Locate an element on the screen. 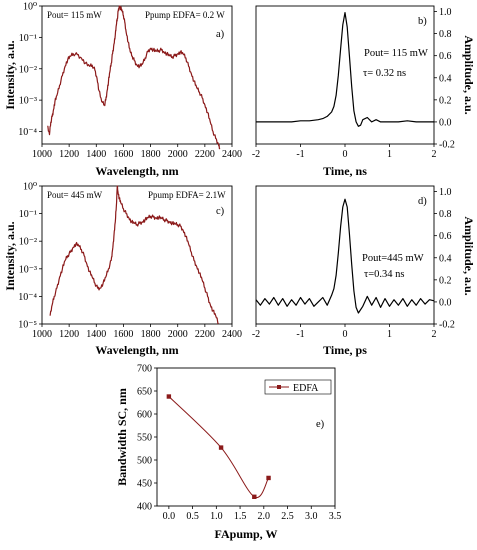 This screenshot has height=550, width=477. panel-b-letter: b) is located at coordinates (422, 21).